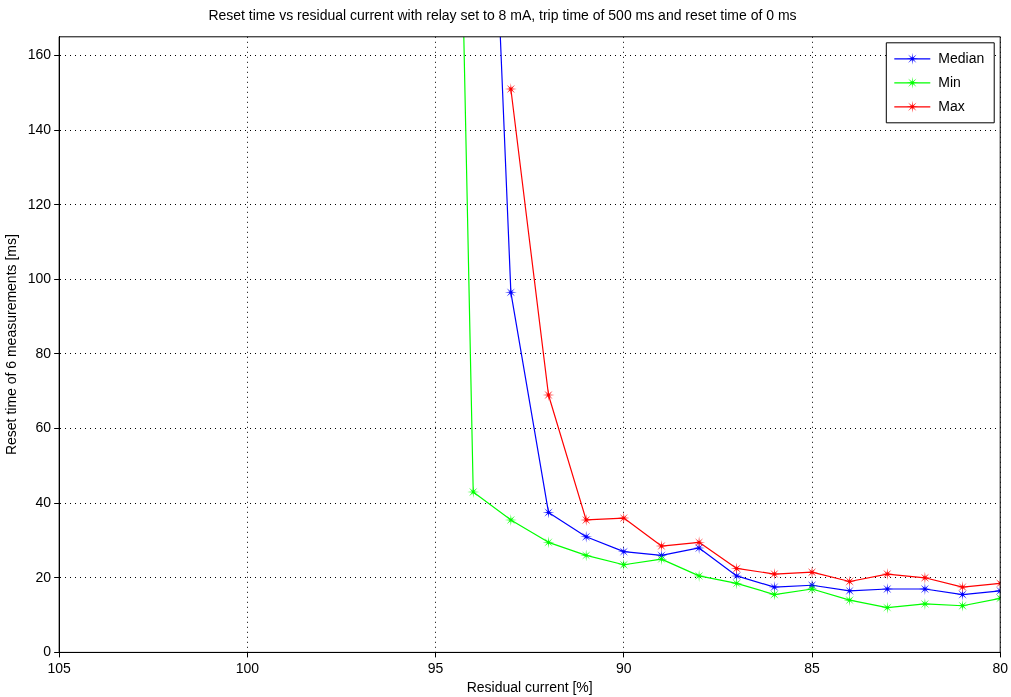 Image resolution: width=1011 pixels, height=697 pixels. I want to click on y-tick-label: 160, so click(39, 54).